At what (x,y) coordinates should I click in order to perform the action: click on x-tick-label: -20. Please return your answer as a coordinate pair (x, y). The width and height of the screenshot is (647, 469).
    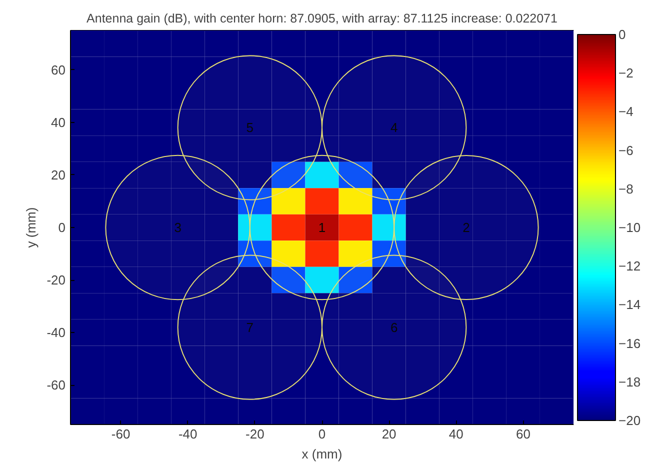
    Looking at the image, I should click on (255, 434).